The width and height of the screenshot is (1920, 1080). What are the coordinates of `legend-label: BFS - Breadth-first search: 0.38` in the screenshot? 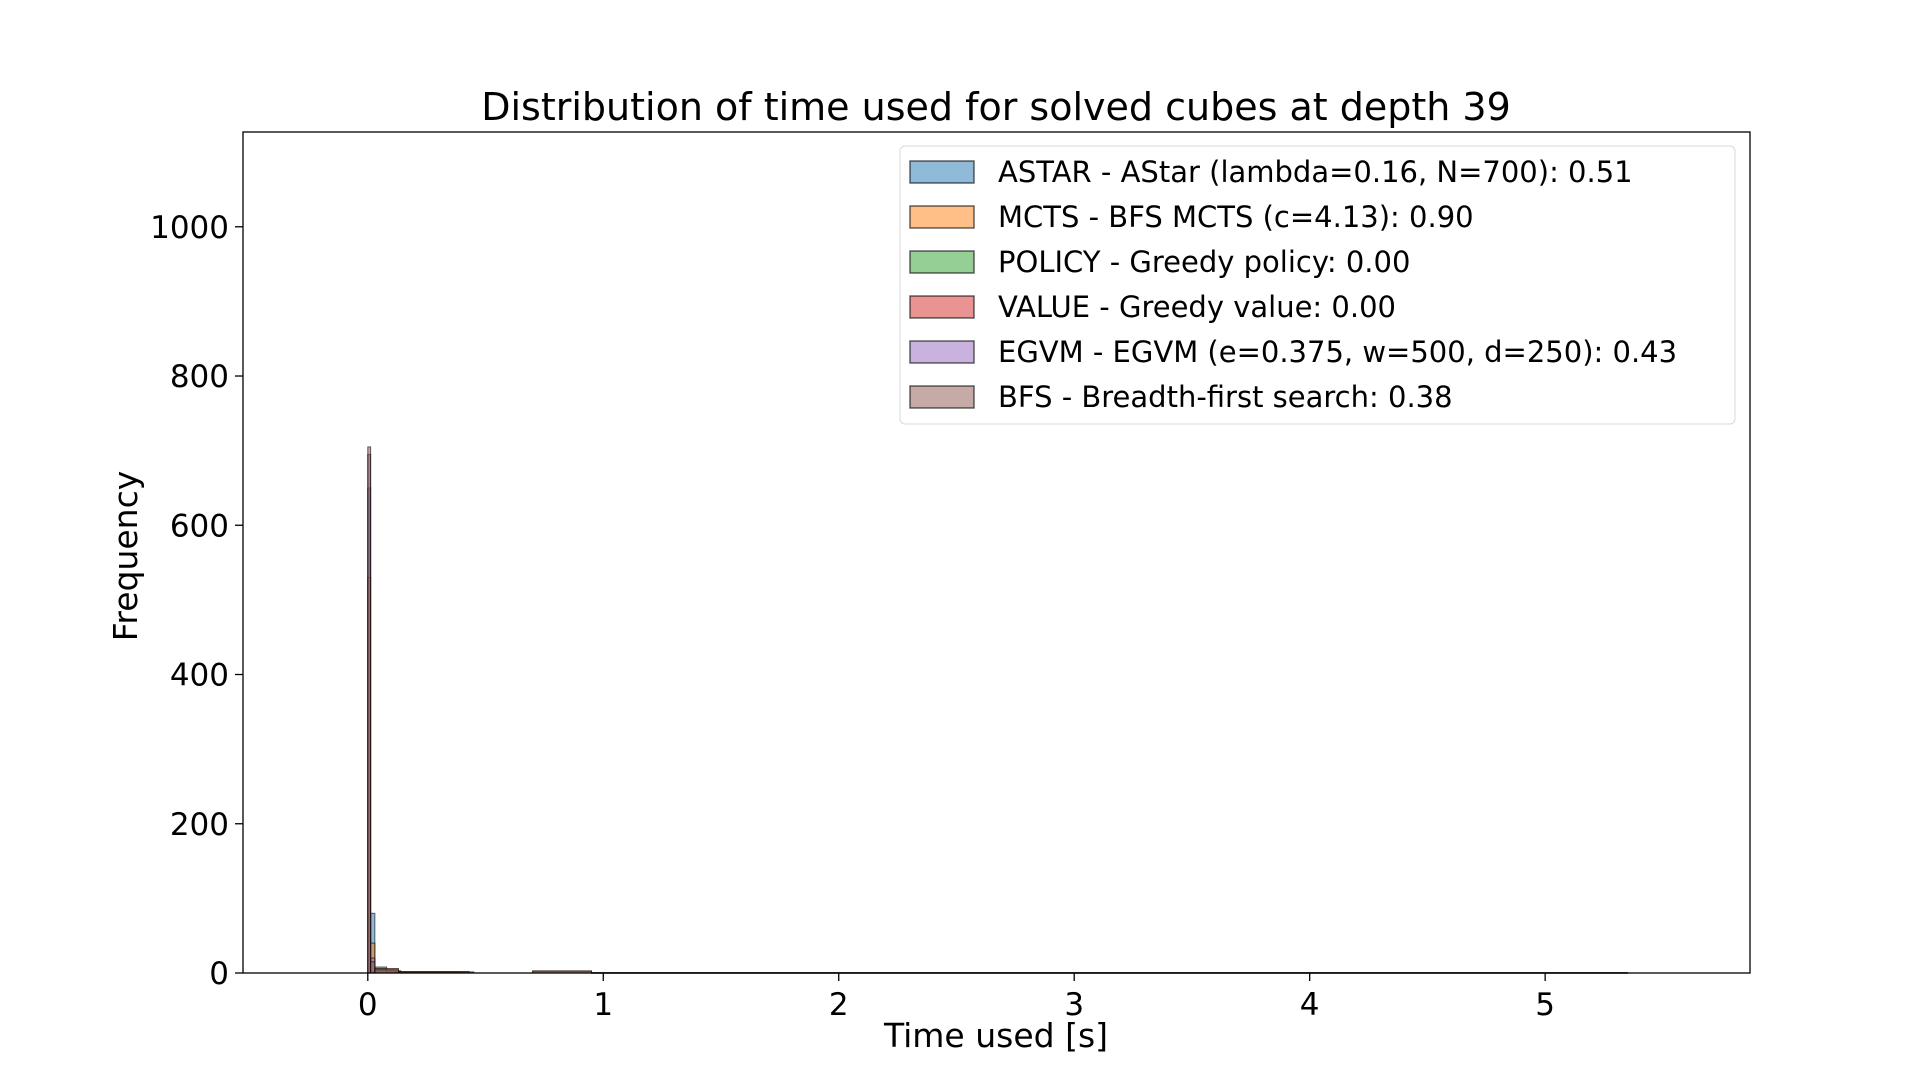 It's located at (1225, 397).